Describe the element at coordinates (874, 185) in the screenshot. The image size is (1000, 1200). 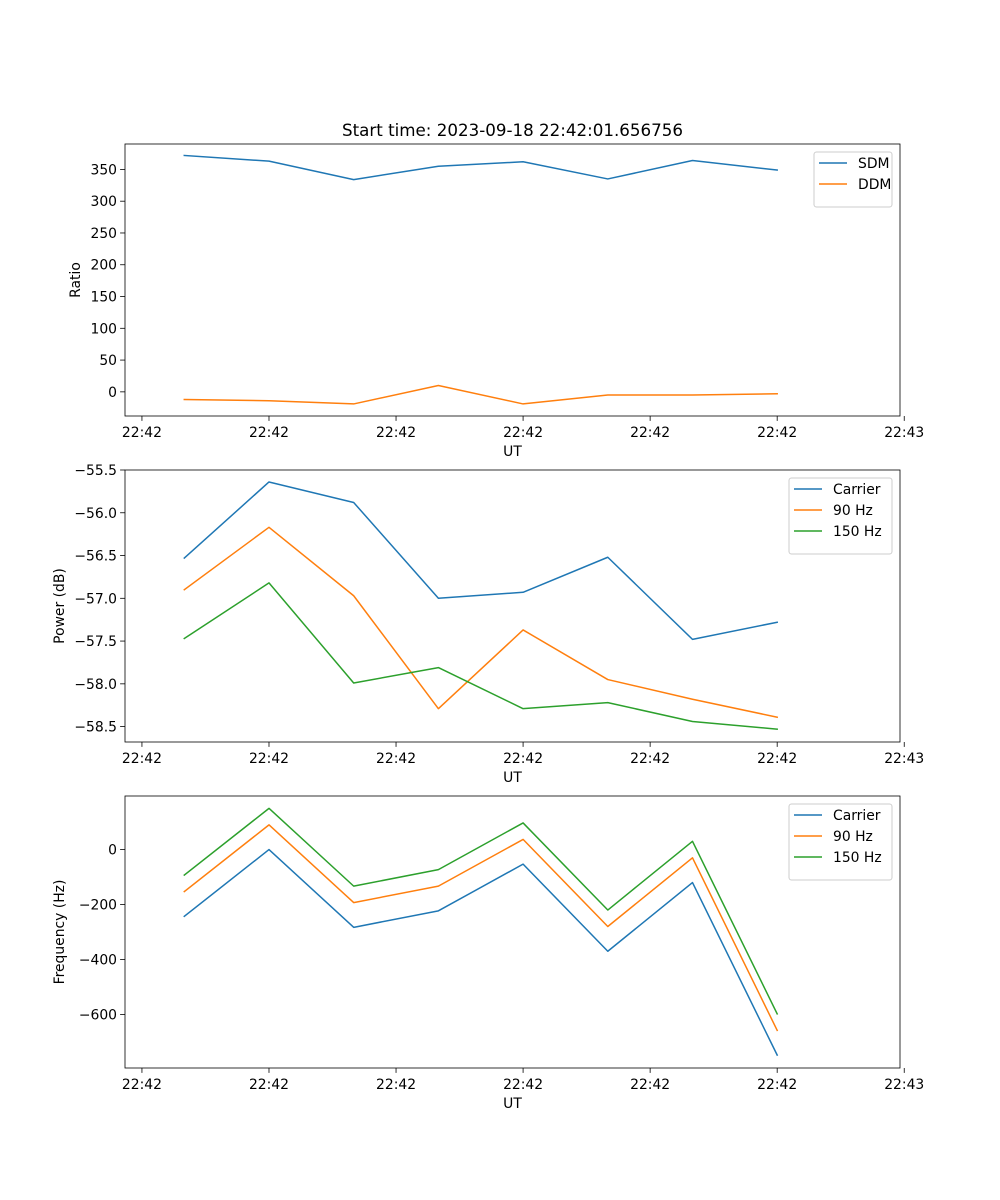
I see `legend-label: DDM` at that location.